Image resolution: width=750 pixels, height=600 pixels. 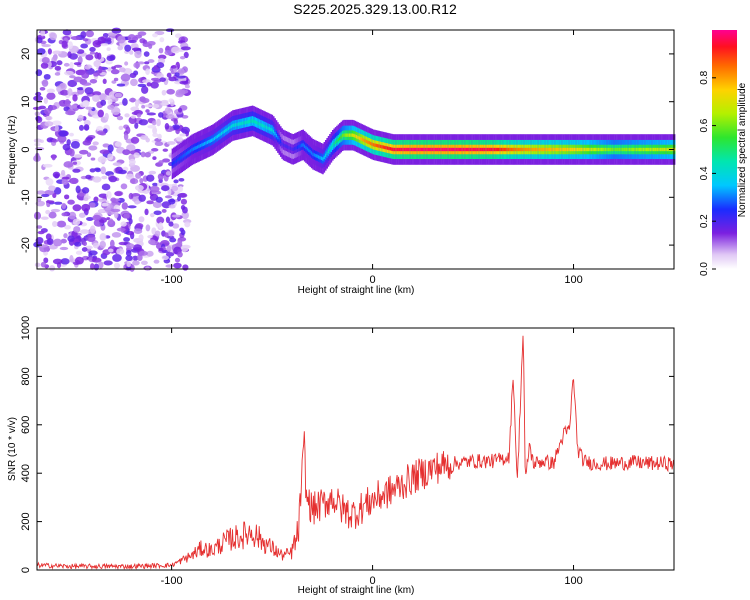 I want to click on colorbar-tick-label: 0.8, so click(x=704, y=77).